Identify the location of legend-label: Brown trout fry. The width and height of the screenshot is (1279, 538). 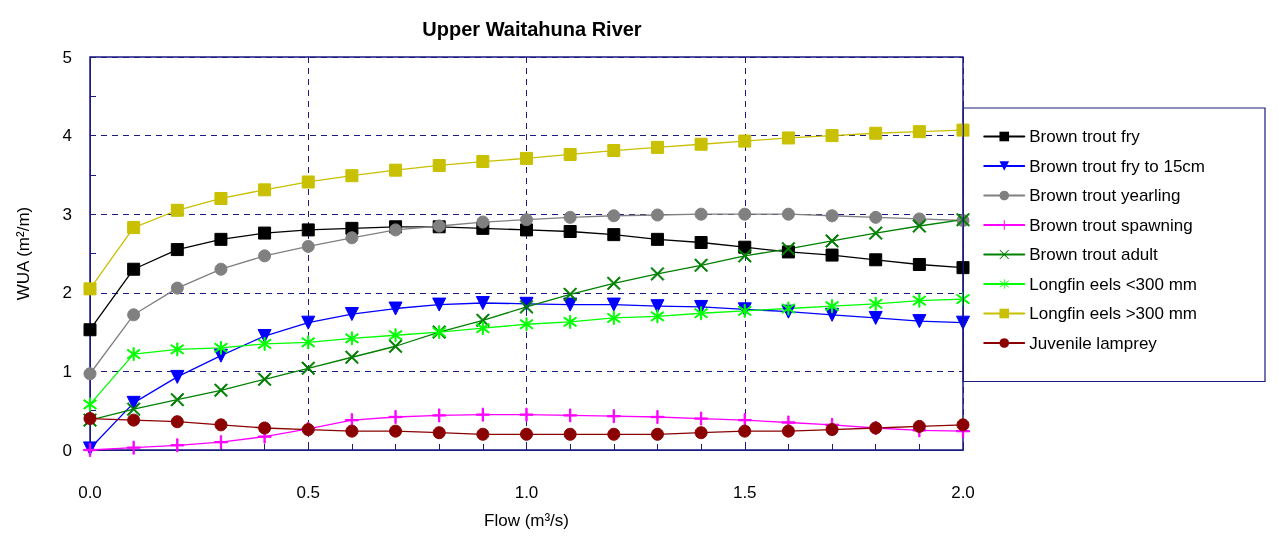
(1085, 136).